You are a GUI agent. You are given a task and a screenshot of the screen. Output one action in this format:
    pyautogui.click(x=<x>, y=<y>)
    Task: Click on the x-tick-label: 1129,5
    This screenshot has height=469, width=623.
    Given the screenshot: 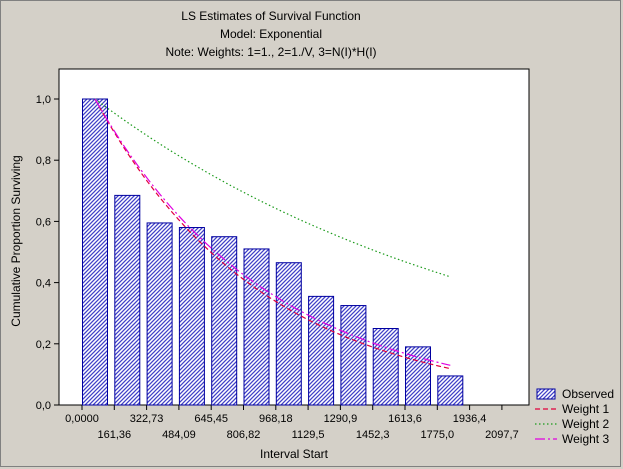 What is the action you would take?
    pyautogui.click(x=308, y=435)
    